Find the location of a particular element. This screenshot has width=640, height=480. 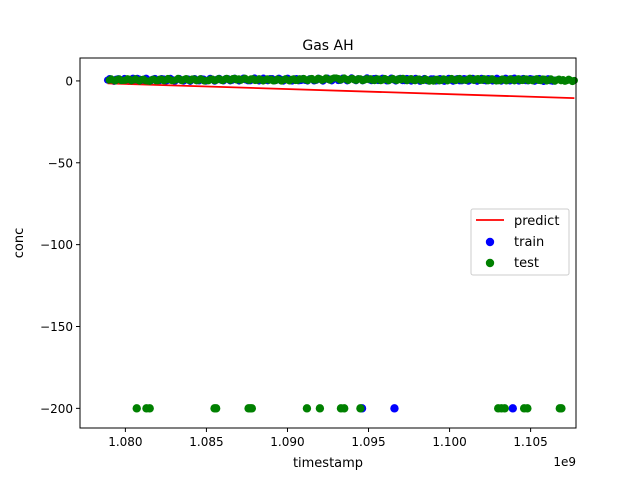

x-tick-label: 1.085 is located at coordinates (206, 442).